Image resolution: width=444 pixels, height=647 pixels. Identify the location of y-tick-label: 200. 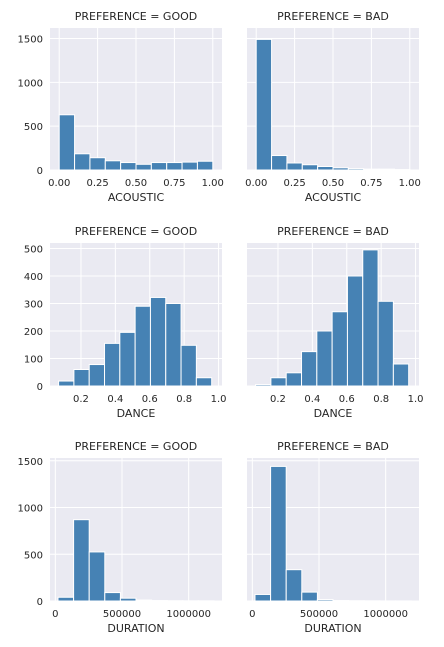
(33, 332).